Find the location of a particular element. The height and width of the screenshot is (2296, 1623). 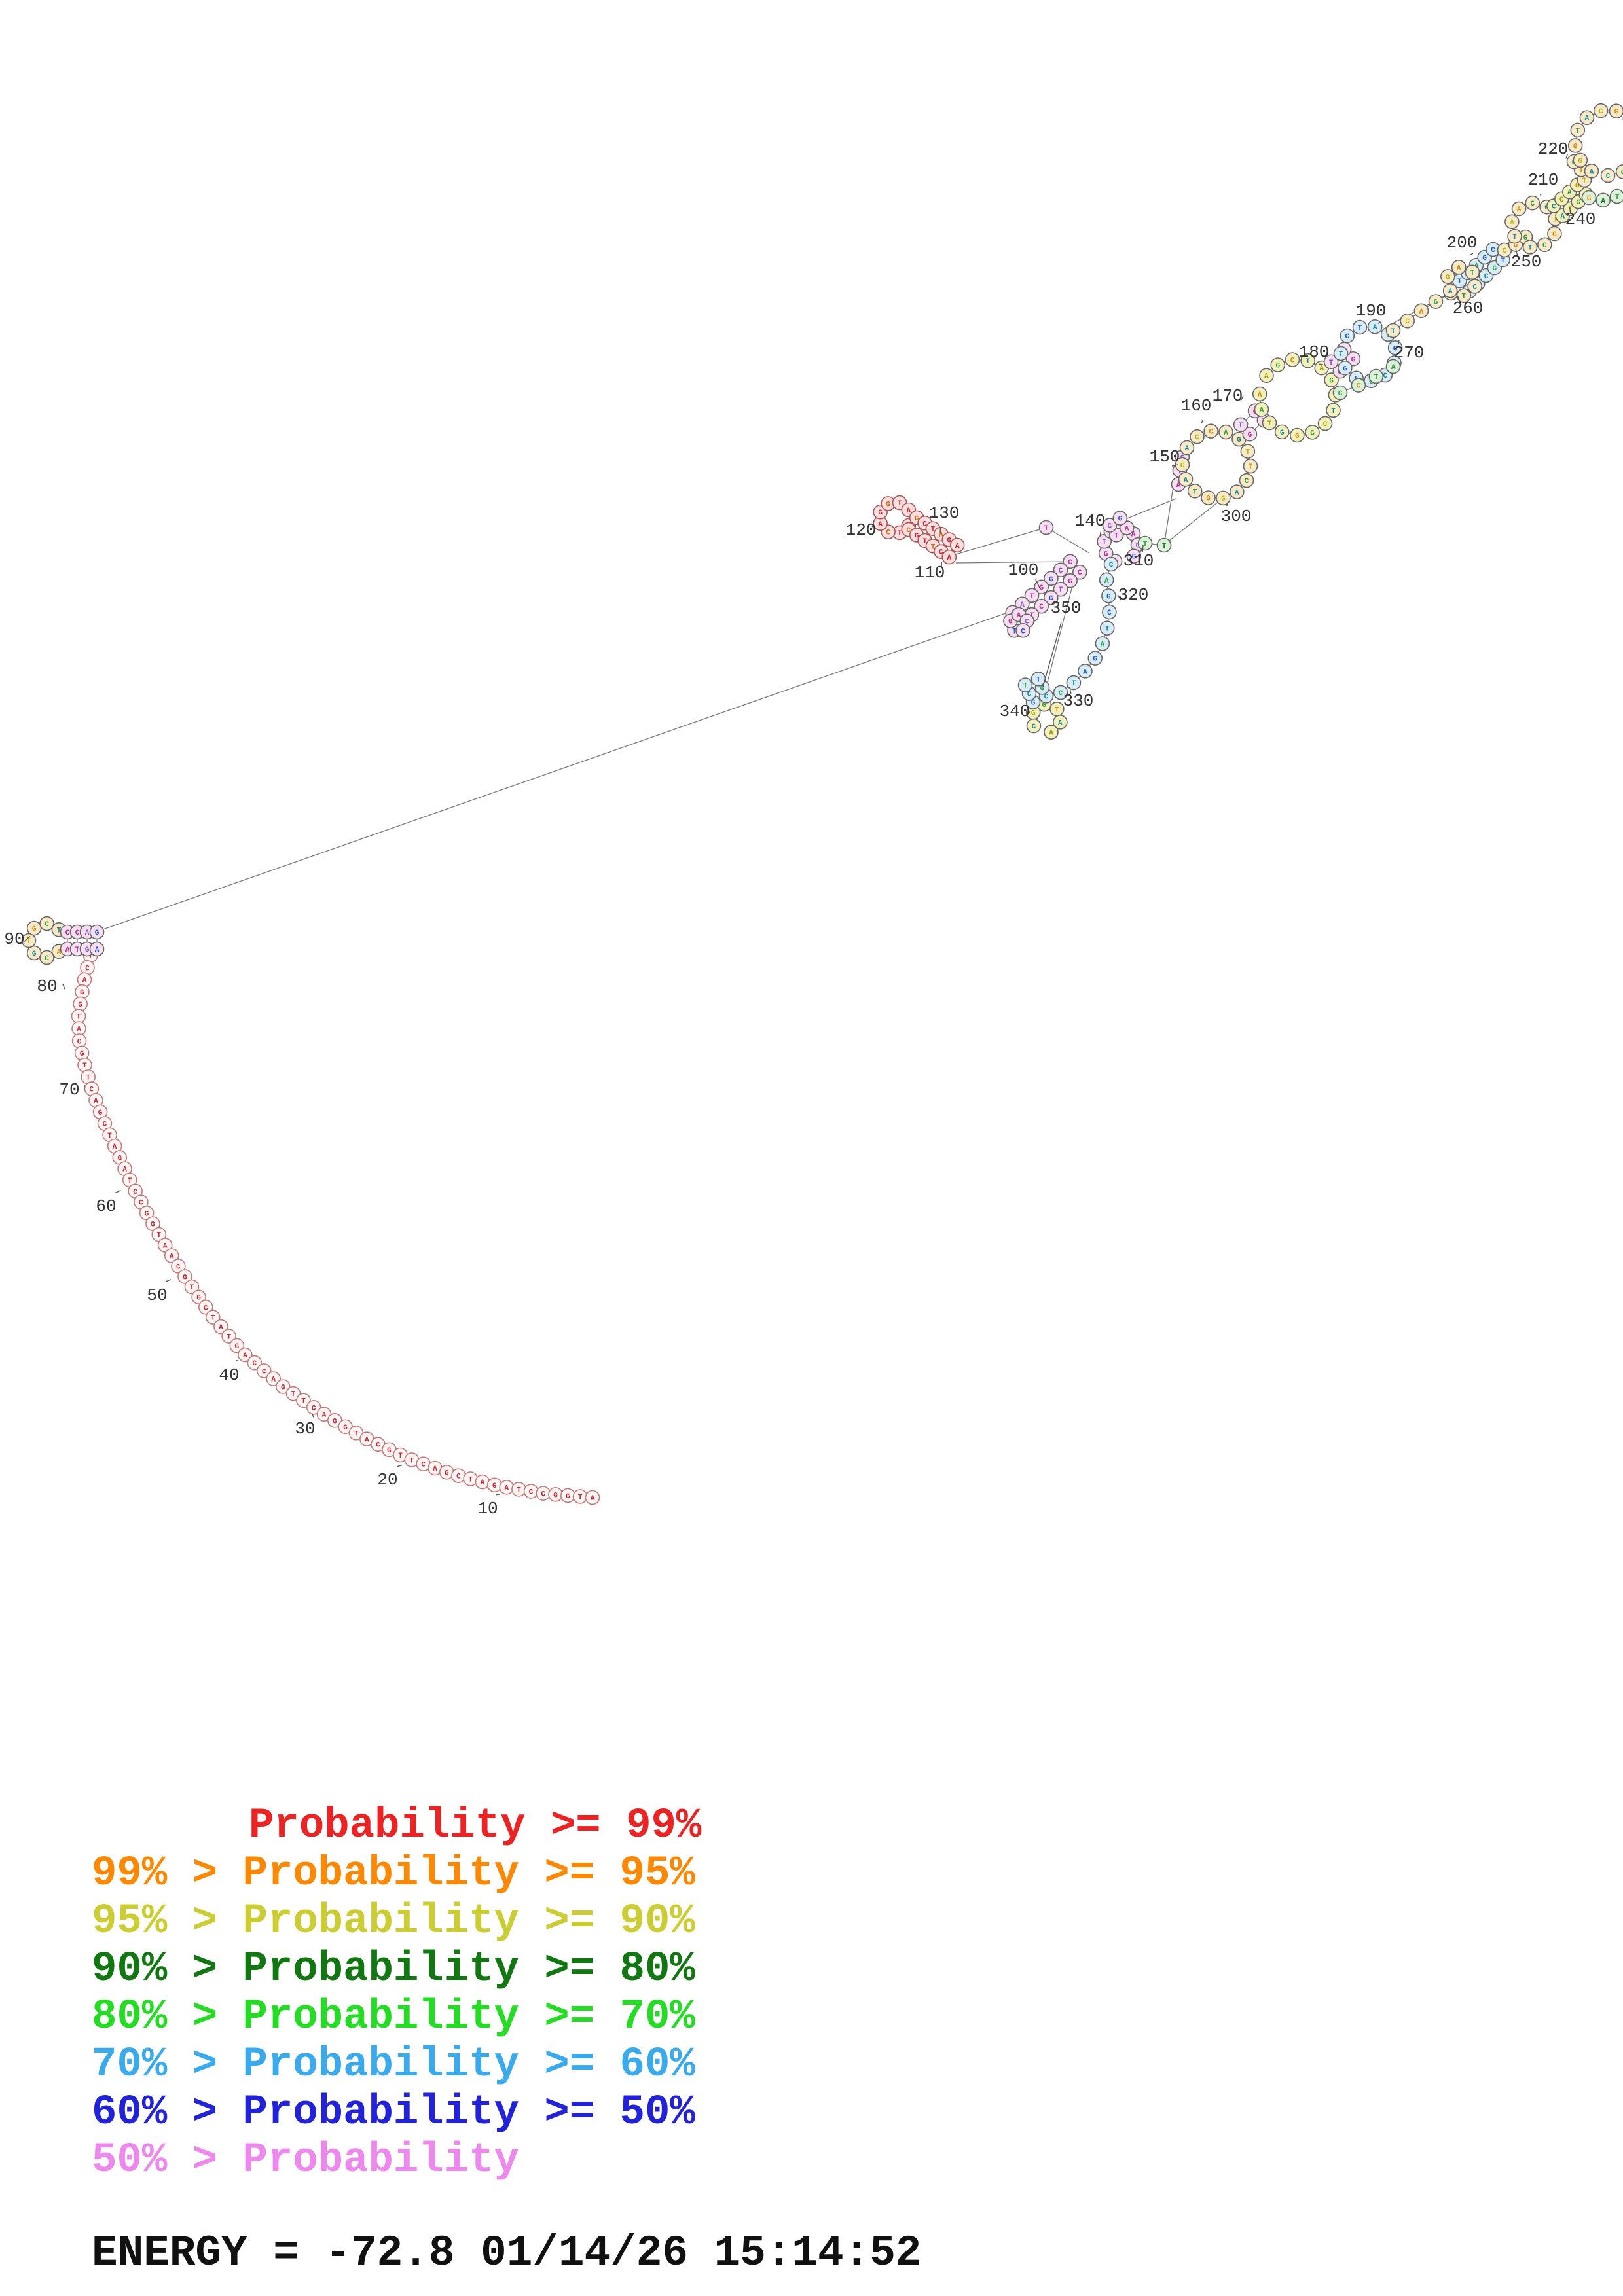

energy-annotation: ENERGY = -72.8 01/14/26 15:14:52 is located at coordinates (506, 2253).